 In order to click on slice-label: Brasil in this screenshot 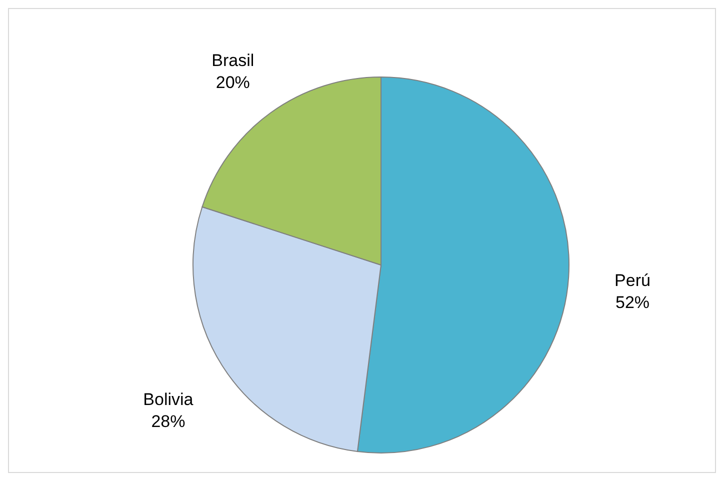, I will do `click(233, 60)`.